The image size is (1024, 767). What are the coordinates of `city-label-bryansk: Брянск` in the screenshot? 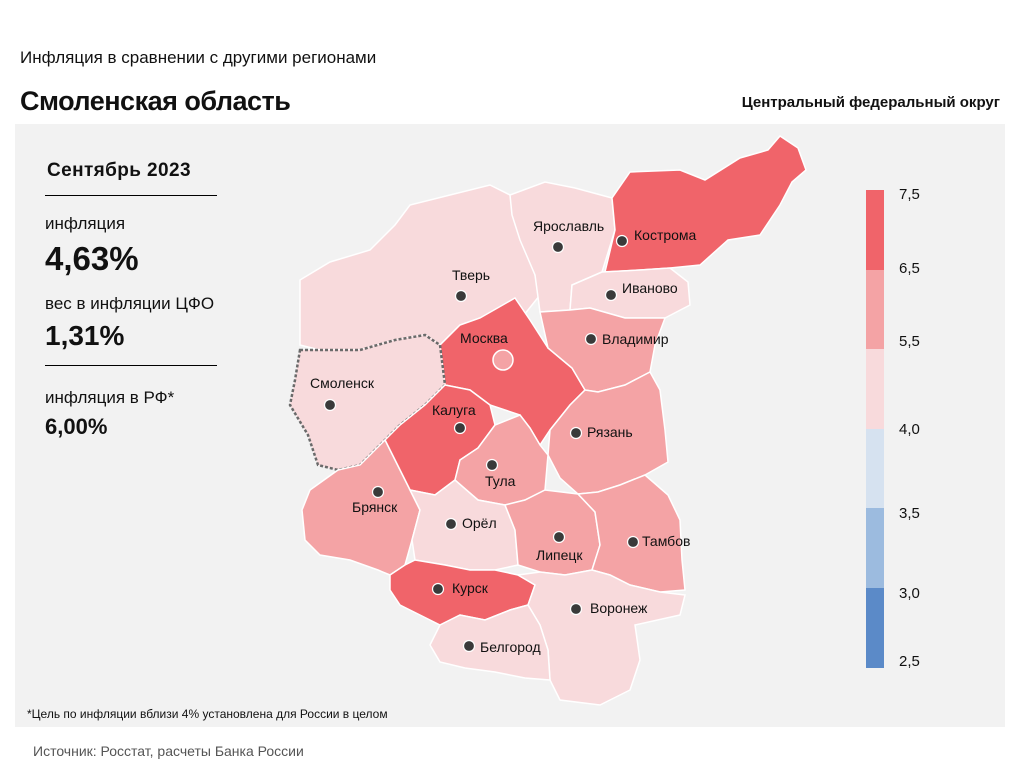 It's located at (375, 507).